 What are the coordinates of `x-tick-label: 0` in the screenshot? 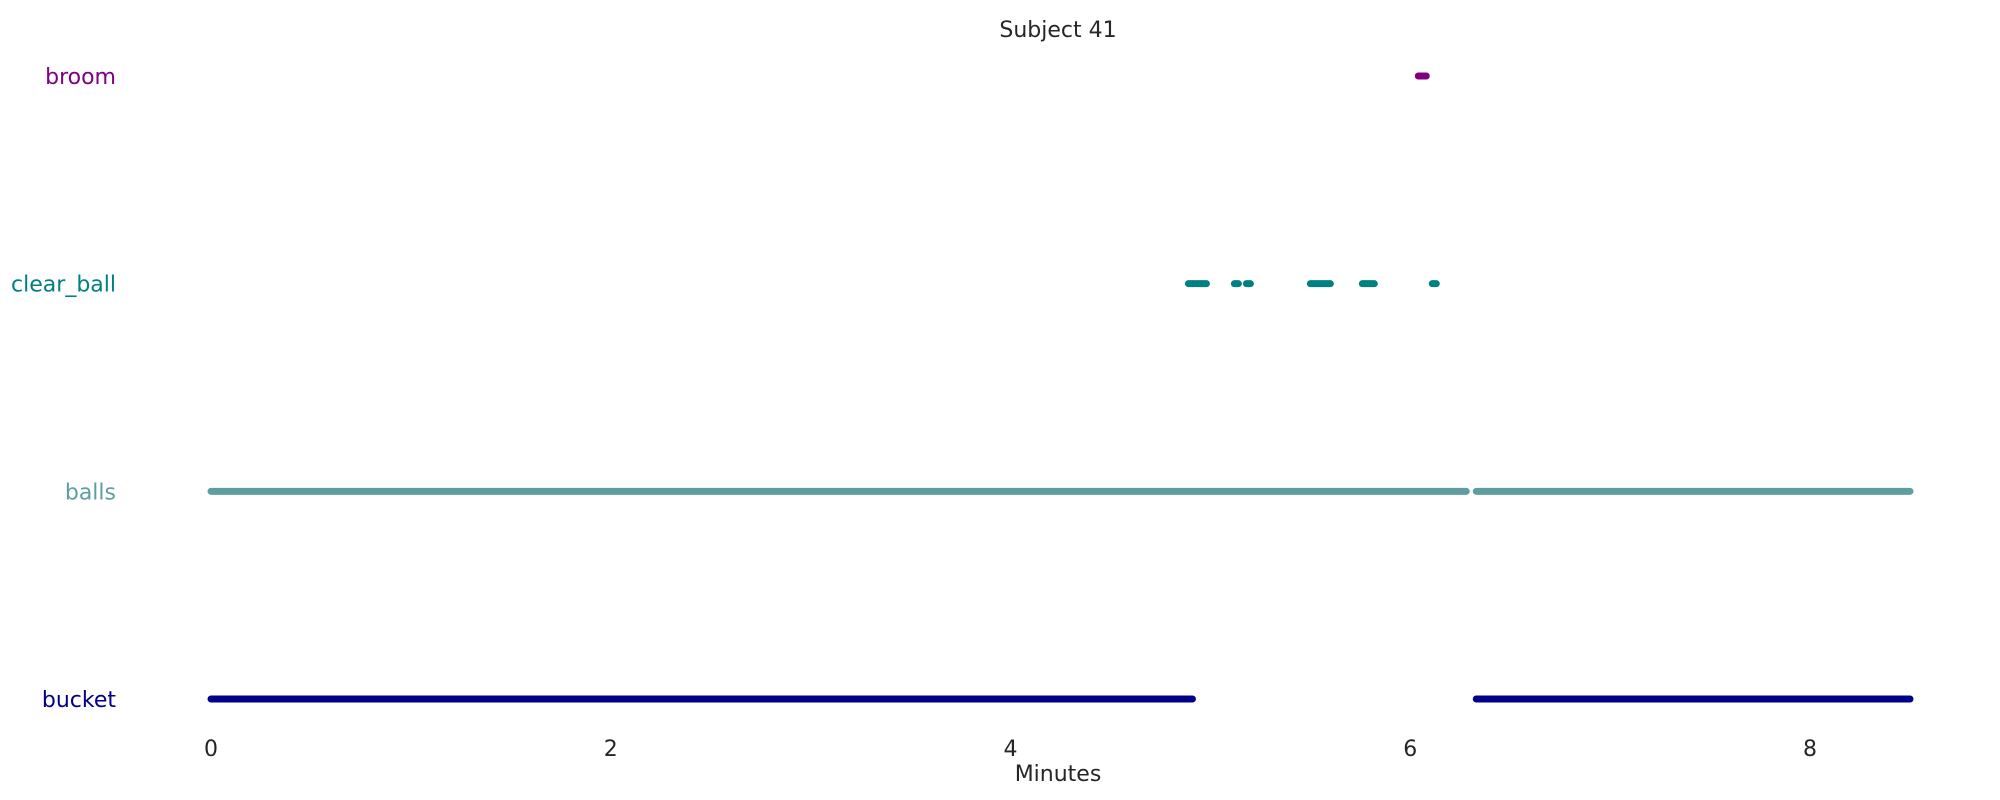 It's located at (211, 749).